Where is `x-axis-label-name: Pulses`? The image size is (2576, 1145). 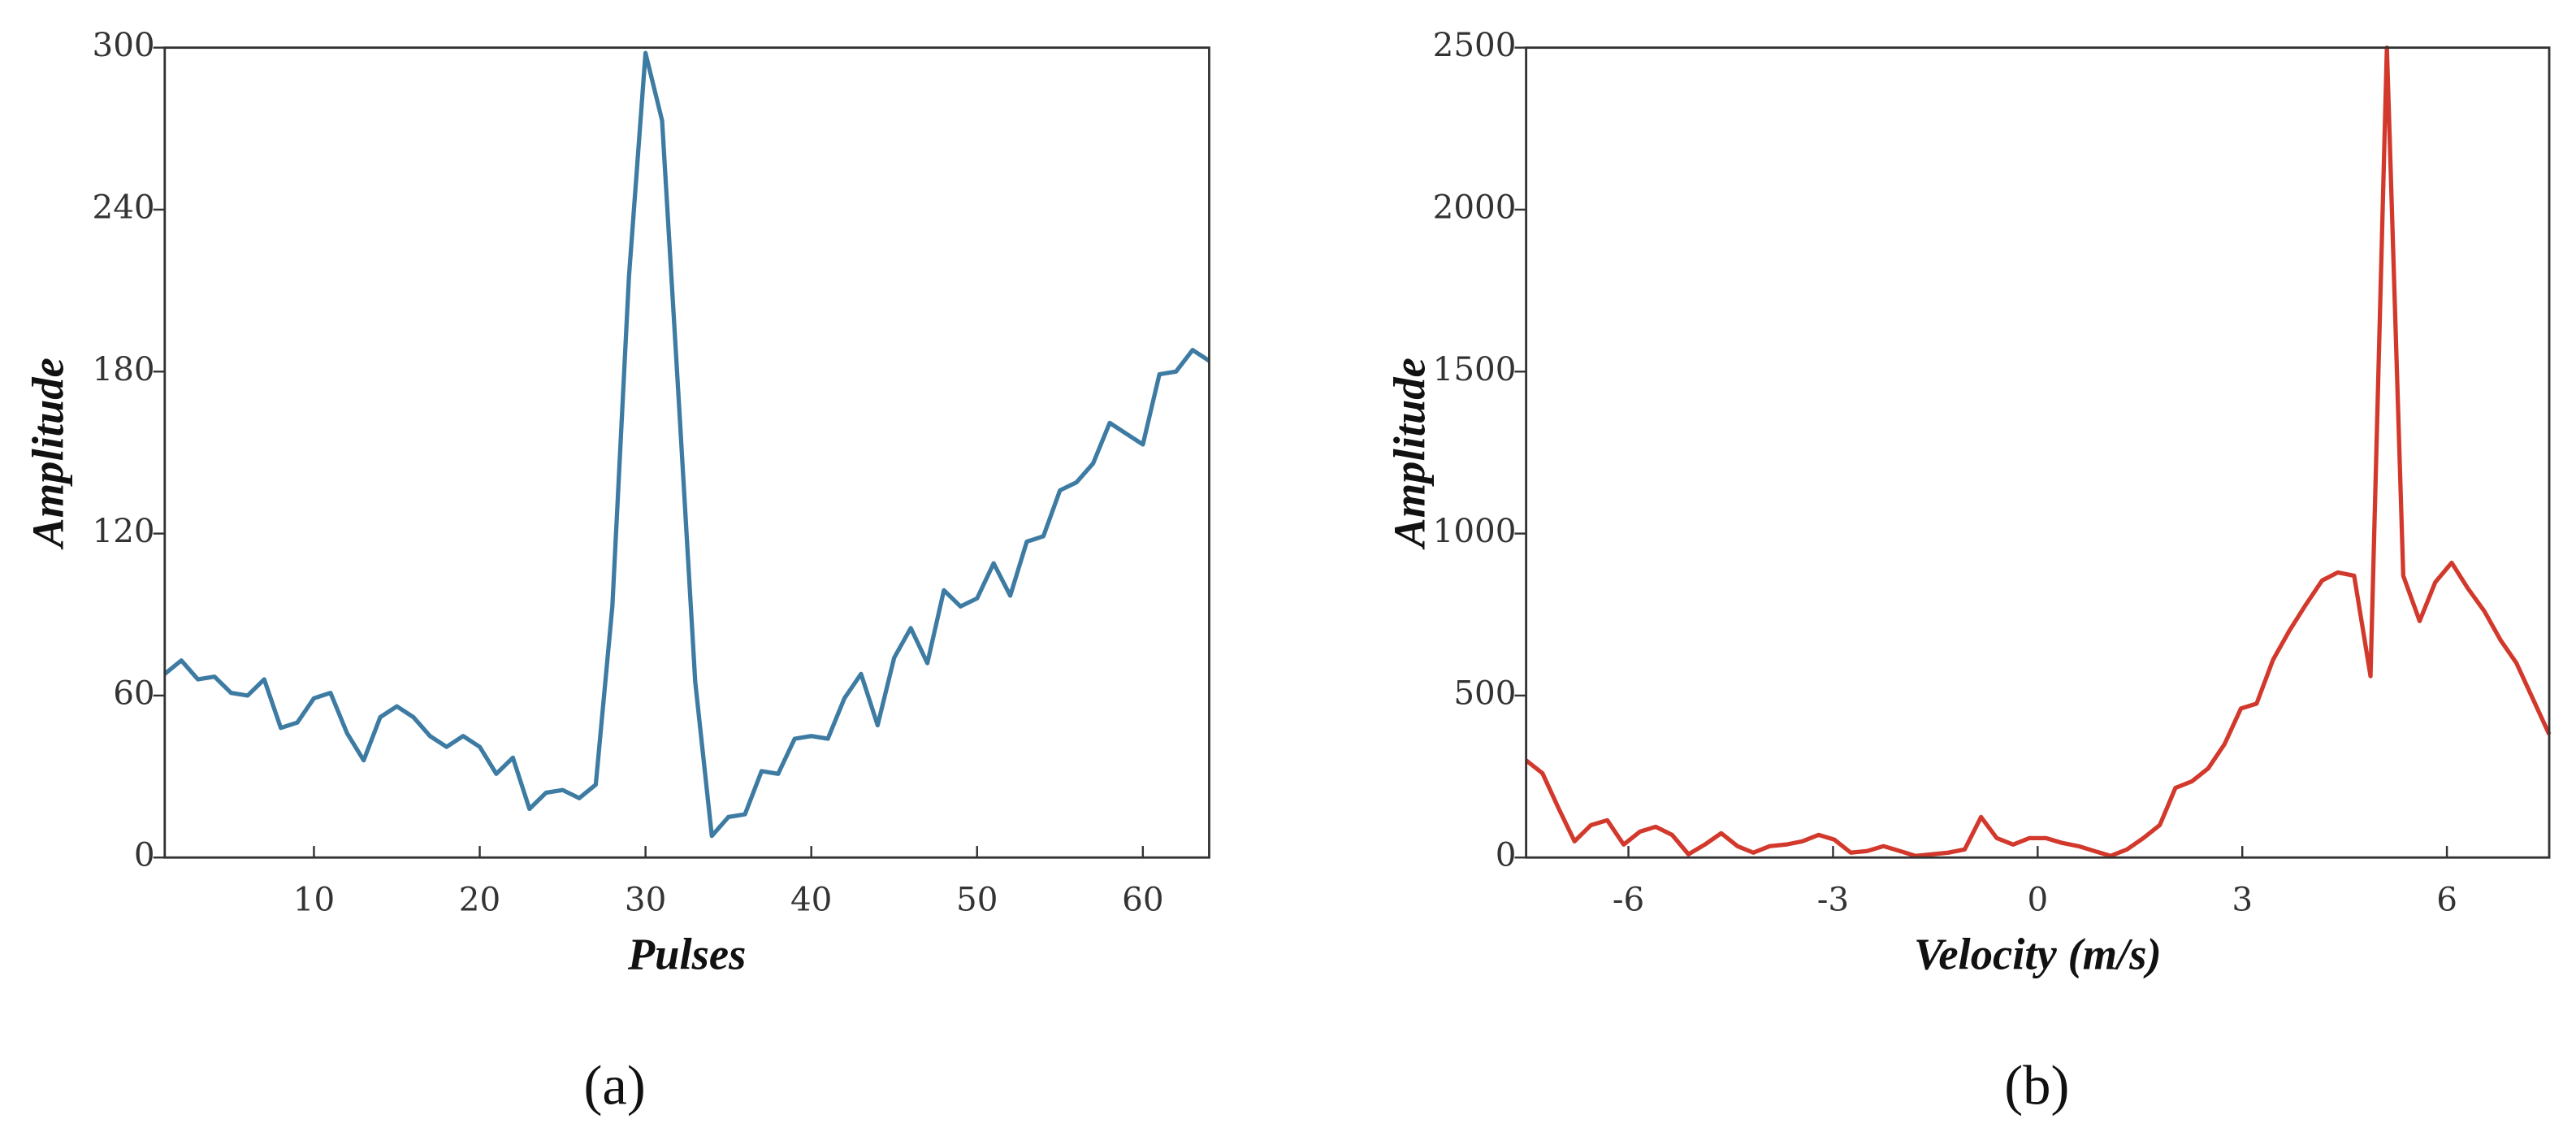 x-axis-label-name: Pulses is located at coordinates (687, 954).